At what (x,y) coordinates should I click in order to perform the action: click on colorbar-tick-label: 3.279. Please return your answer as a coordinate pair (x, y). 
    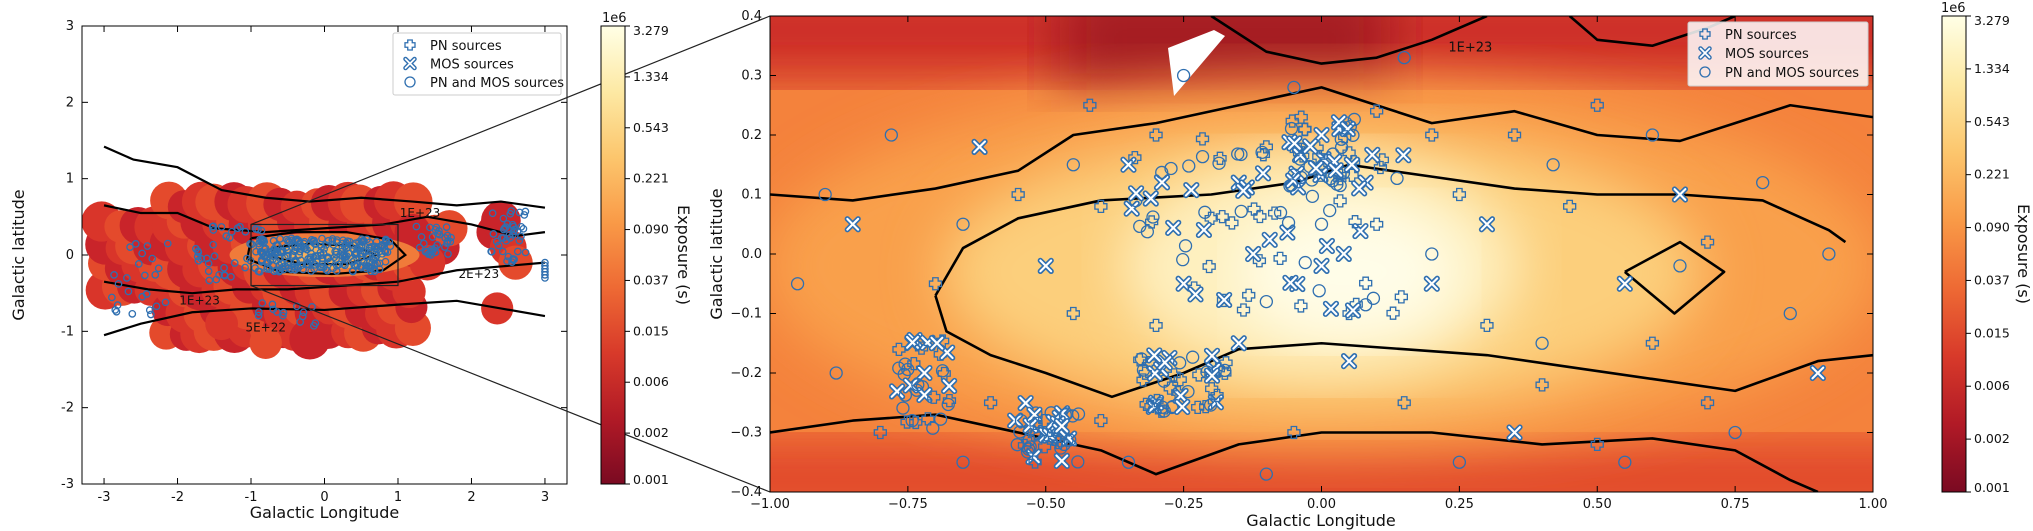
    Looking at the image, I should click on (1992, 20).